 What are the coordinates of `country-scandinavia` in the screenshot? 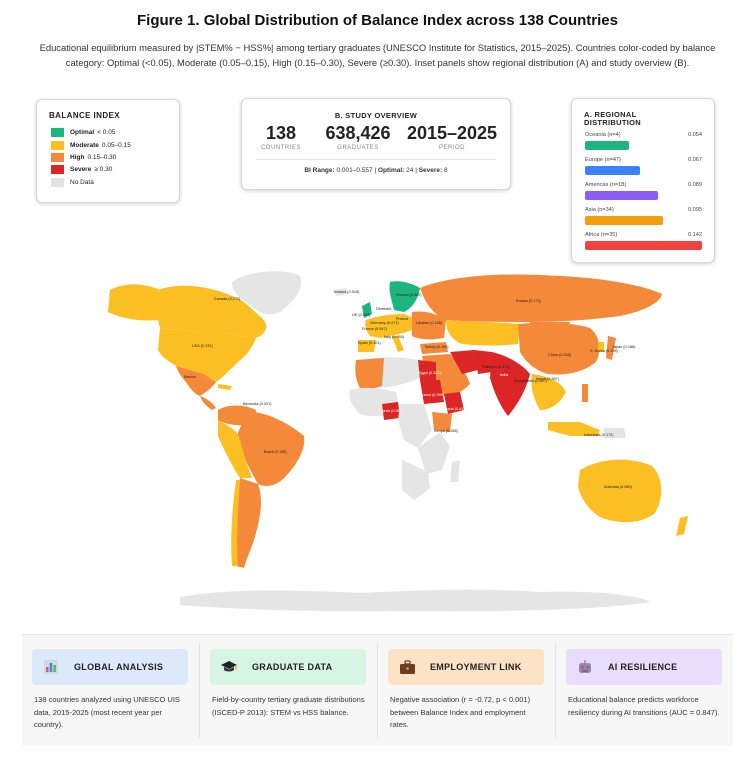 It's located at (404, 296).